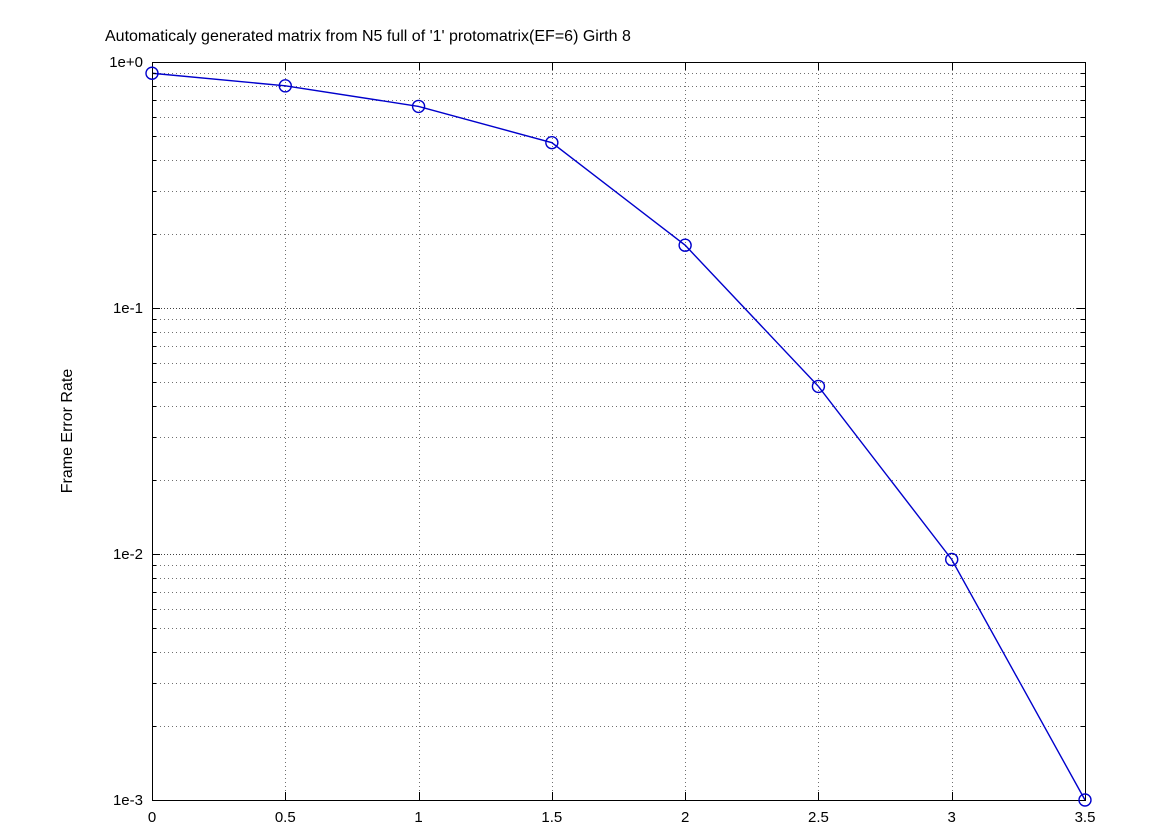 This screenshot has width=1175, height=835. What do you see at coordinates (128, 800) in the screenshot?
I see `y-tick-label: 1e-3` at bounding box center [128, 800].